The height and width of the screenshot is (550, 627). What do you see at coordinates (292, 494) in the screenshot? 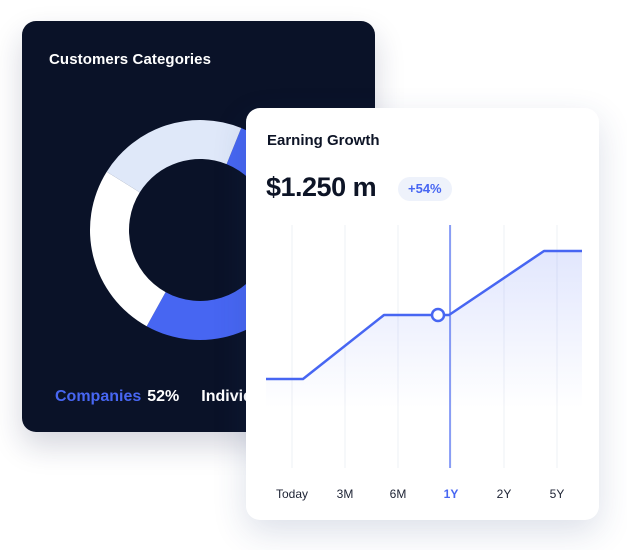
I see `period-tab-today: Today` at bounding box center [292, 494].